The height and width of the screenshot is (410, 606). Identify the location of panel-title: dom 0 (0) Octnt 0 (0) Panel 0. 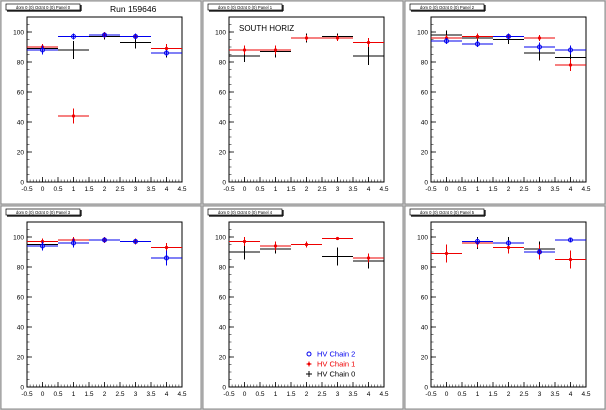
(43, 7).